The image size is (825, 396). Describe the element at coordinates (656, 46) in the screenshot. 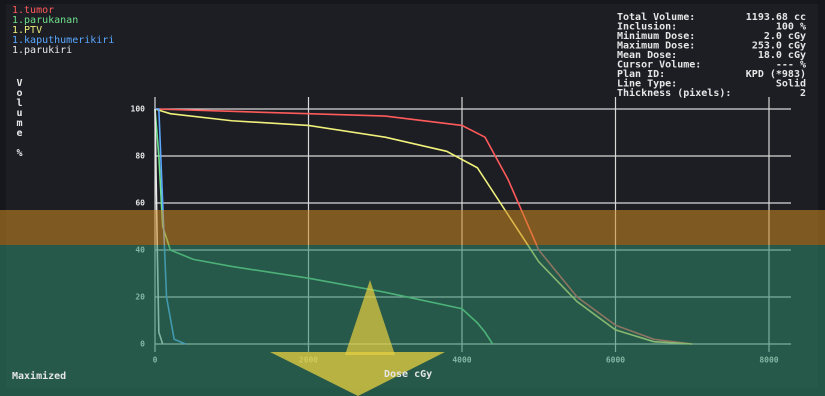

I see `info-label: Maximum Dose:` at that location.